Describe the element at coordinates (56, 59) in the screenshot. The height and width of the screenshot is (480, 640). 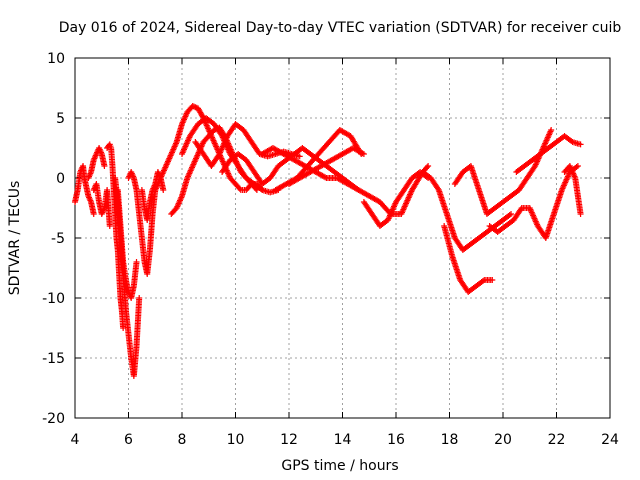
I see `y-tick-label: 10` at that location.